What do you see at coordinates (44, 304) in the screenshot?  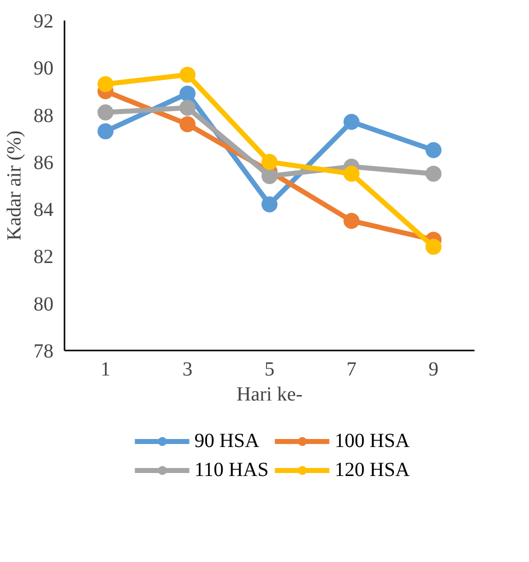 I see `y-tick-label: 80` at bounding box center [44, 304].